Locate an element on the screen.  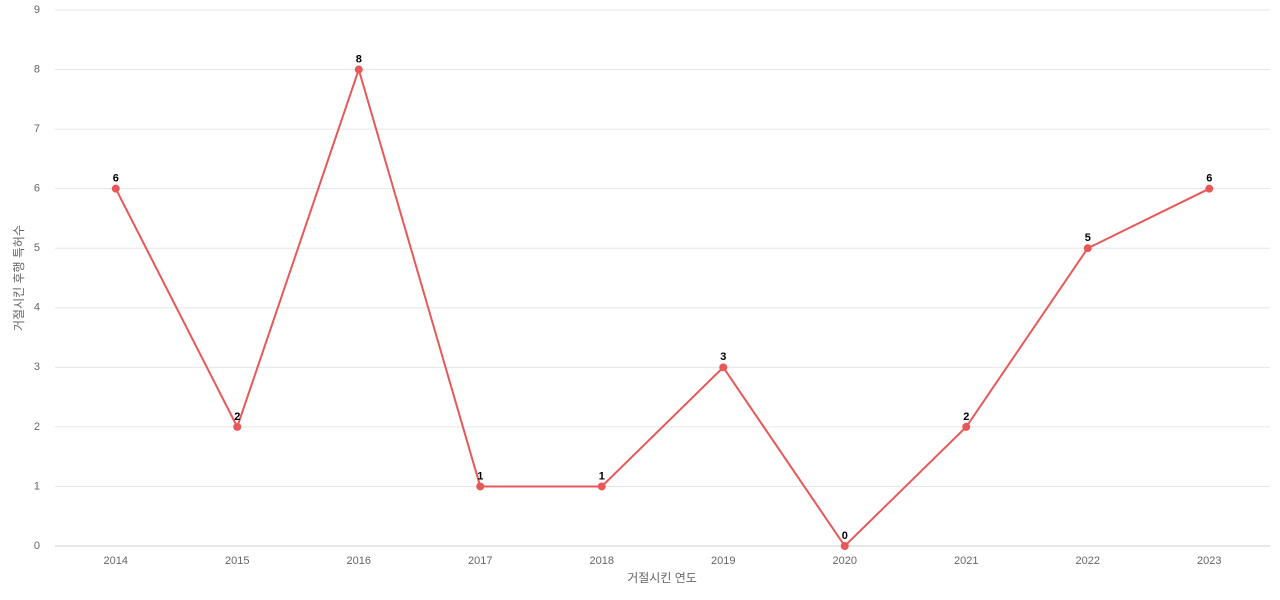
y-axis-title: 거절시킨 후행 특허수 is located at coordinates (18, 278).